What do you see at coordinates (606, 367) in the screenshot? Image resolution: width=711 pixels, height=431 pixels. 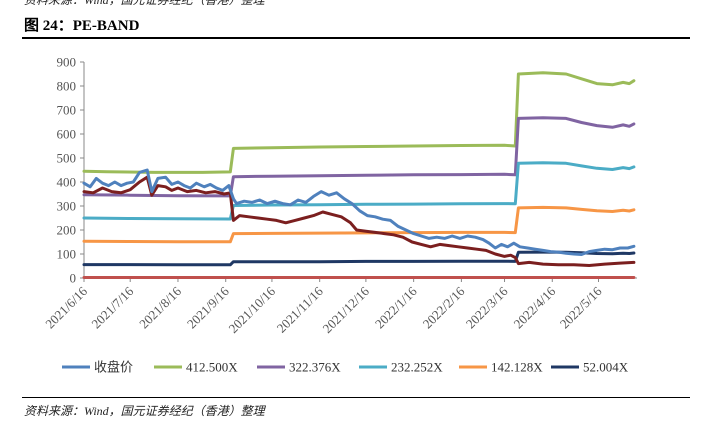 I see `legend-label: 52.004X` at bounding box center [606, 367].